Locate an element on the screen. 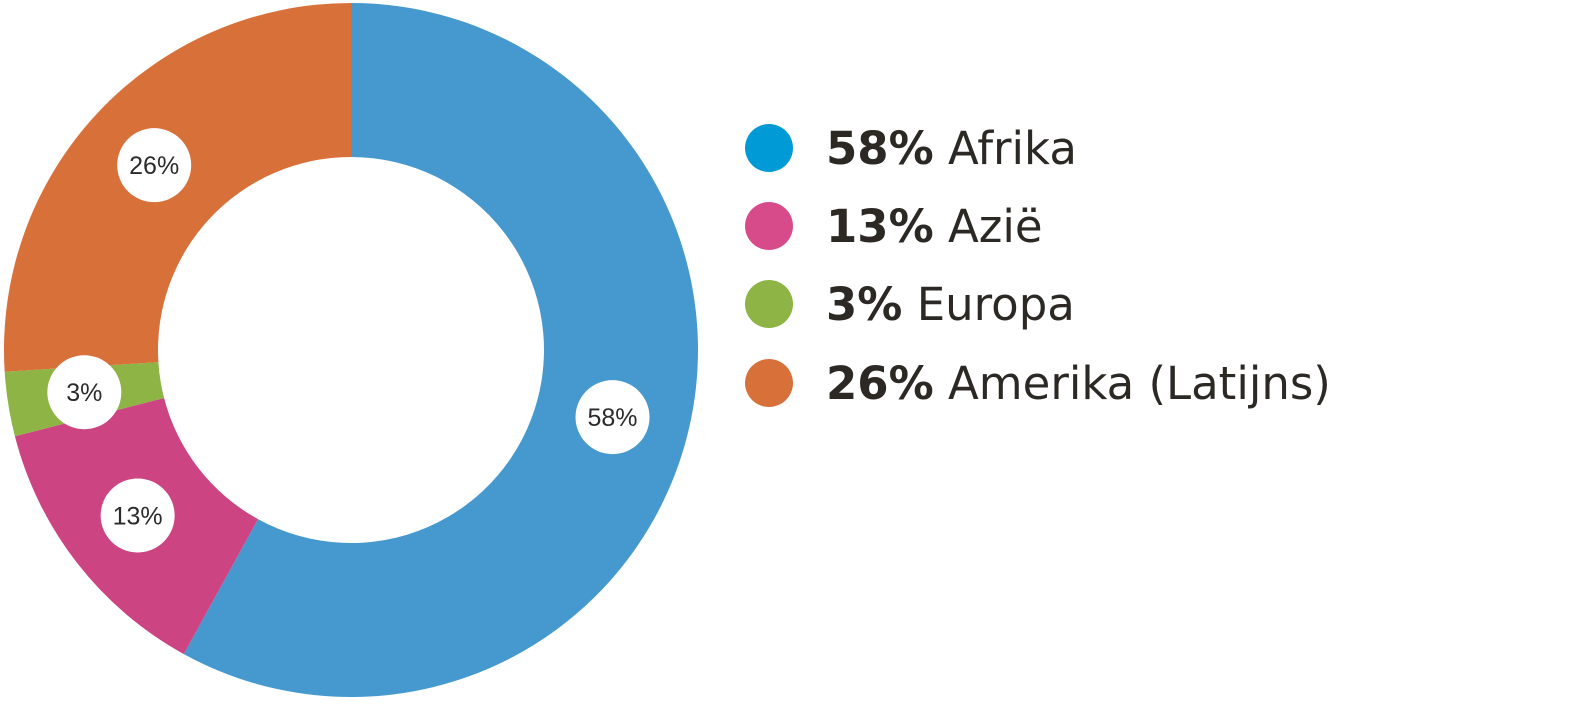  legend-name: Afrika is located at coordinates (1005, 148).